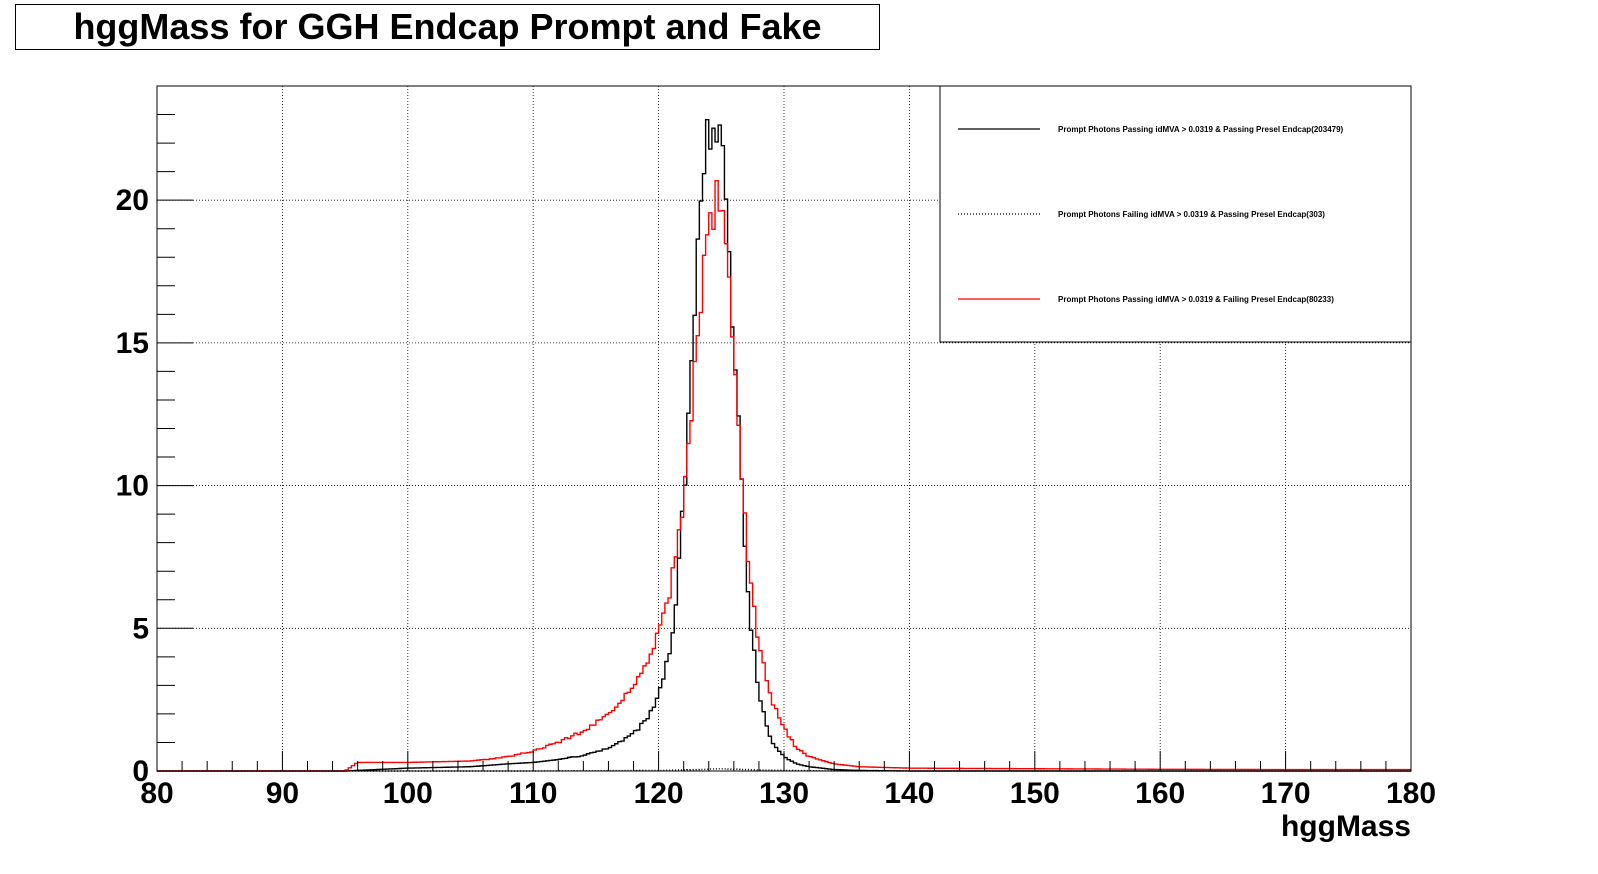 The image size is (1598, 874). Describe the element at coordinates (533, 793) in the screenshot. I see `x-tick-label: 110` at that location.